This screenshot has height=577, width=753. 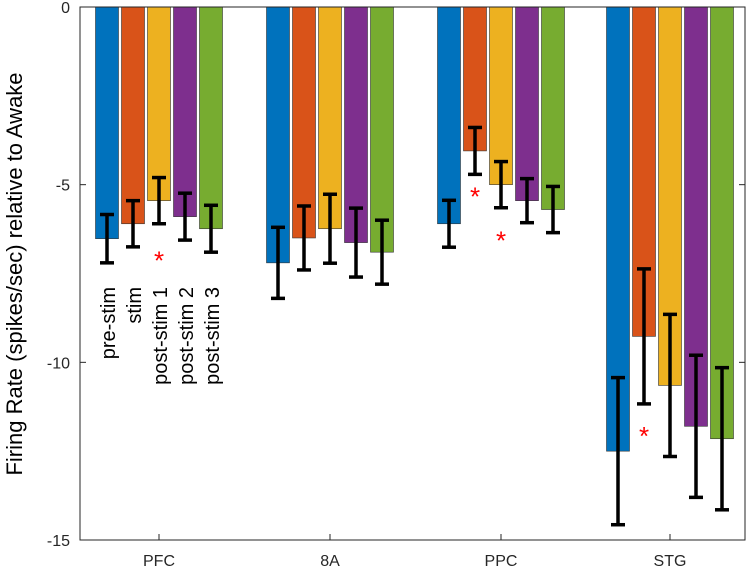 I want to click on bar-PPC-post-stim1, so click(x=501, y=95).